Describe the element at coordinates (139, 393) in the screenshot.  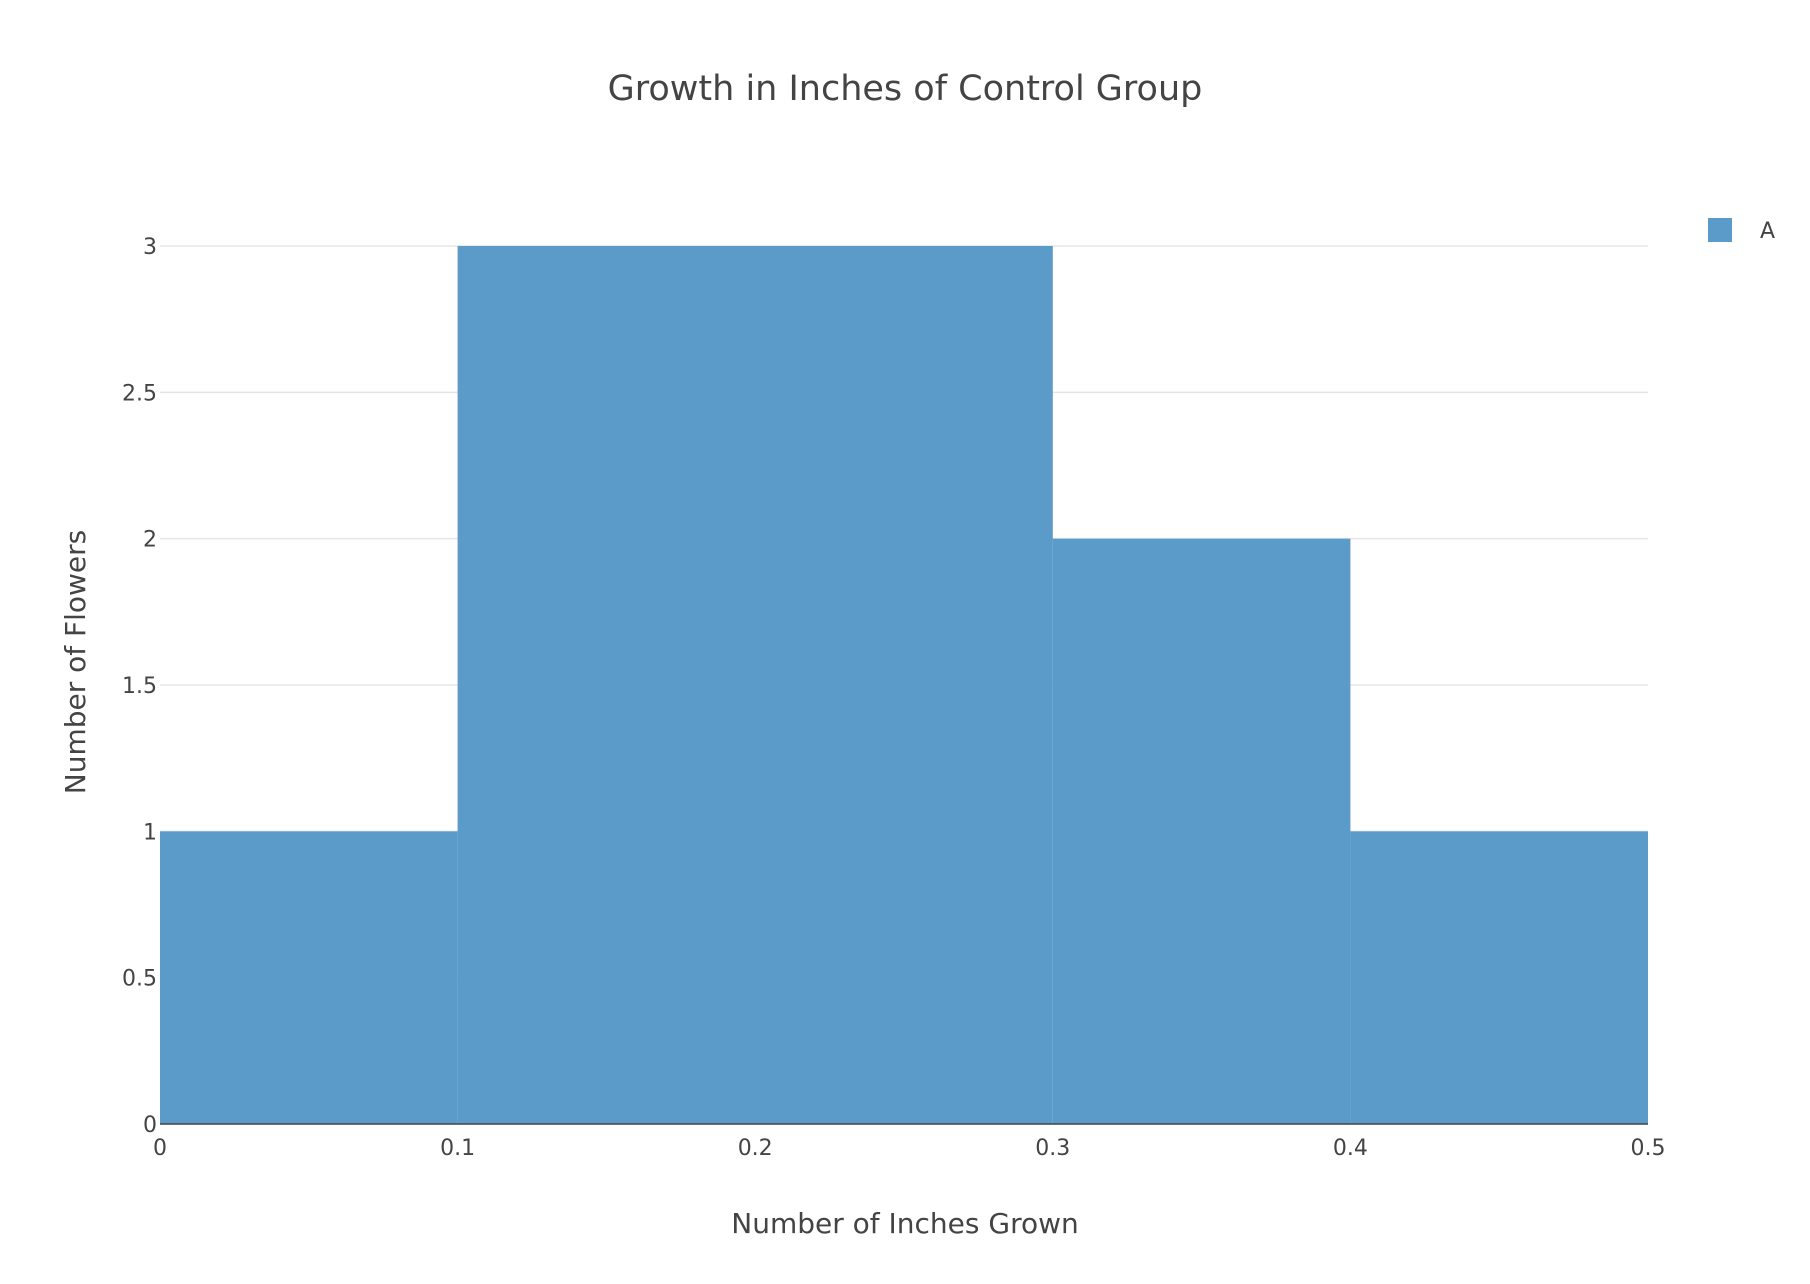
I see `y-tick-label-5: 2.5` at that location.